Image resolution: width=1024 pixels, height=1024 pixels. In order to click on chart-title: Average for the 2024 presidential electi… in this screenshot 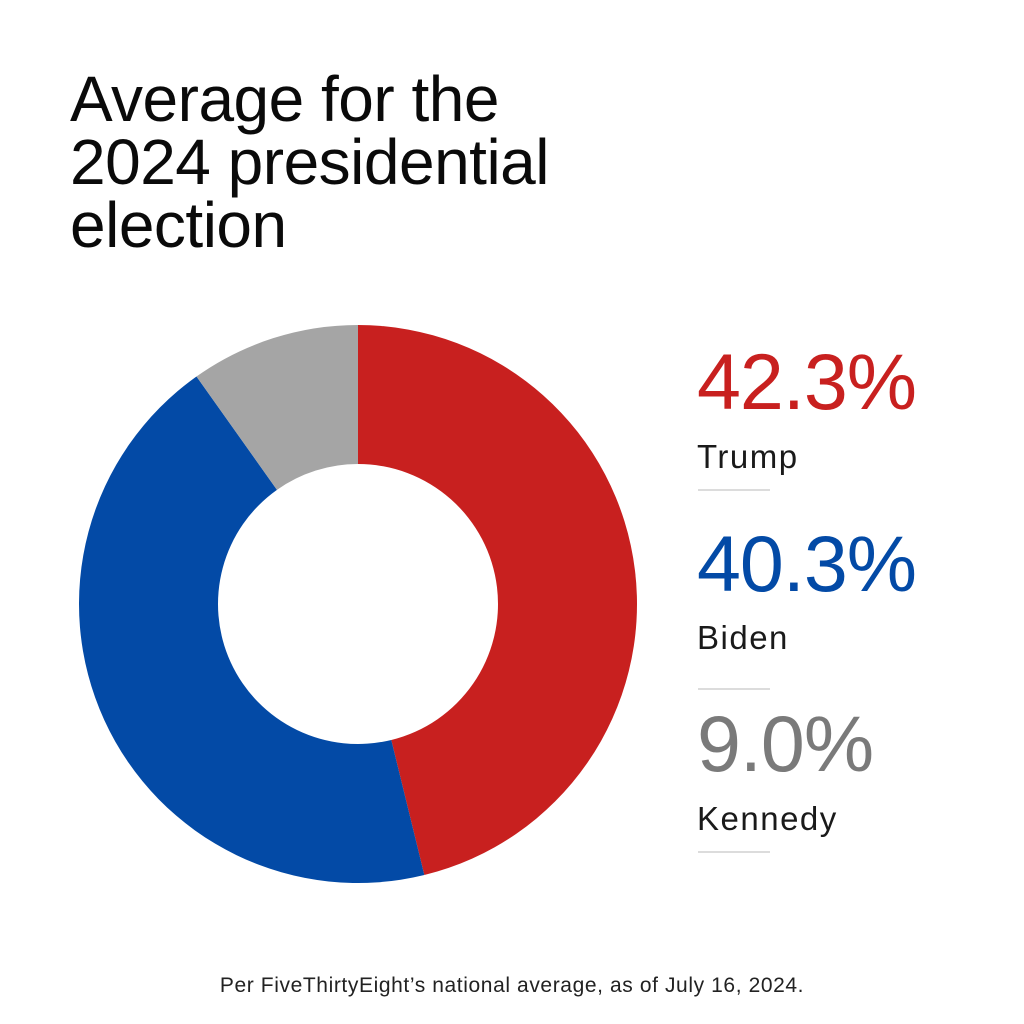, I will do `click(370, 162)`.